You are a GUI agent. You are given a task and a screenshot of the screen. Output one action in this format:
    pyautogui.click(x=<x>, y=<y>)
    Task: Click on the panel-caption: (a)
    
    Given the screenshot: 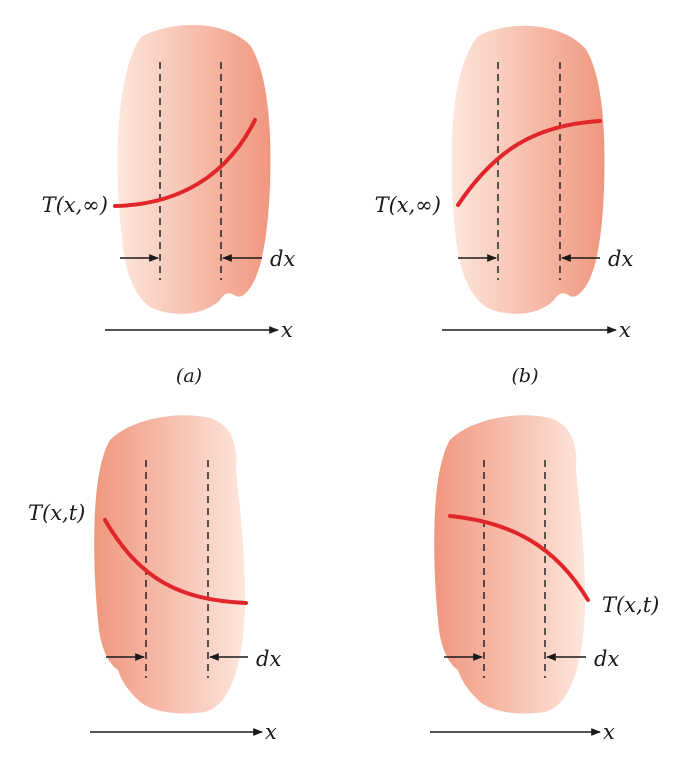 What is the action you would take?
    pyautogui.click(x=189, y=376)
    